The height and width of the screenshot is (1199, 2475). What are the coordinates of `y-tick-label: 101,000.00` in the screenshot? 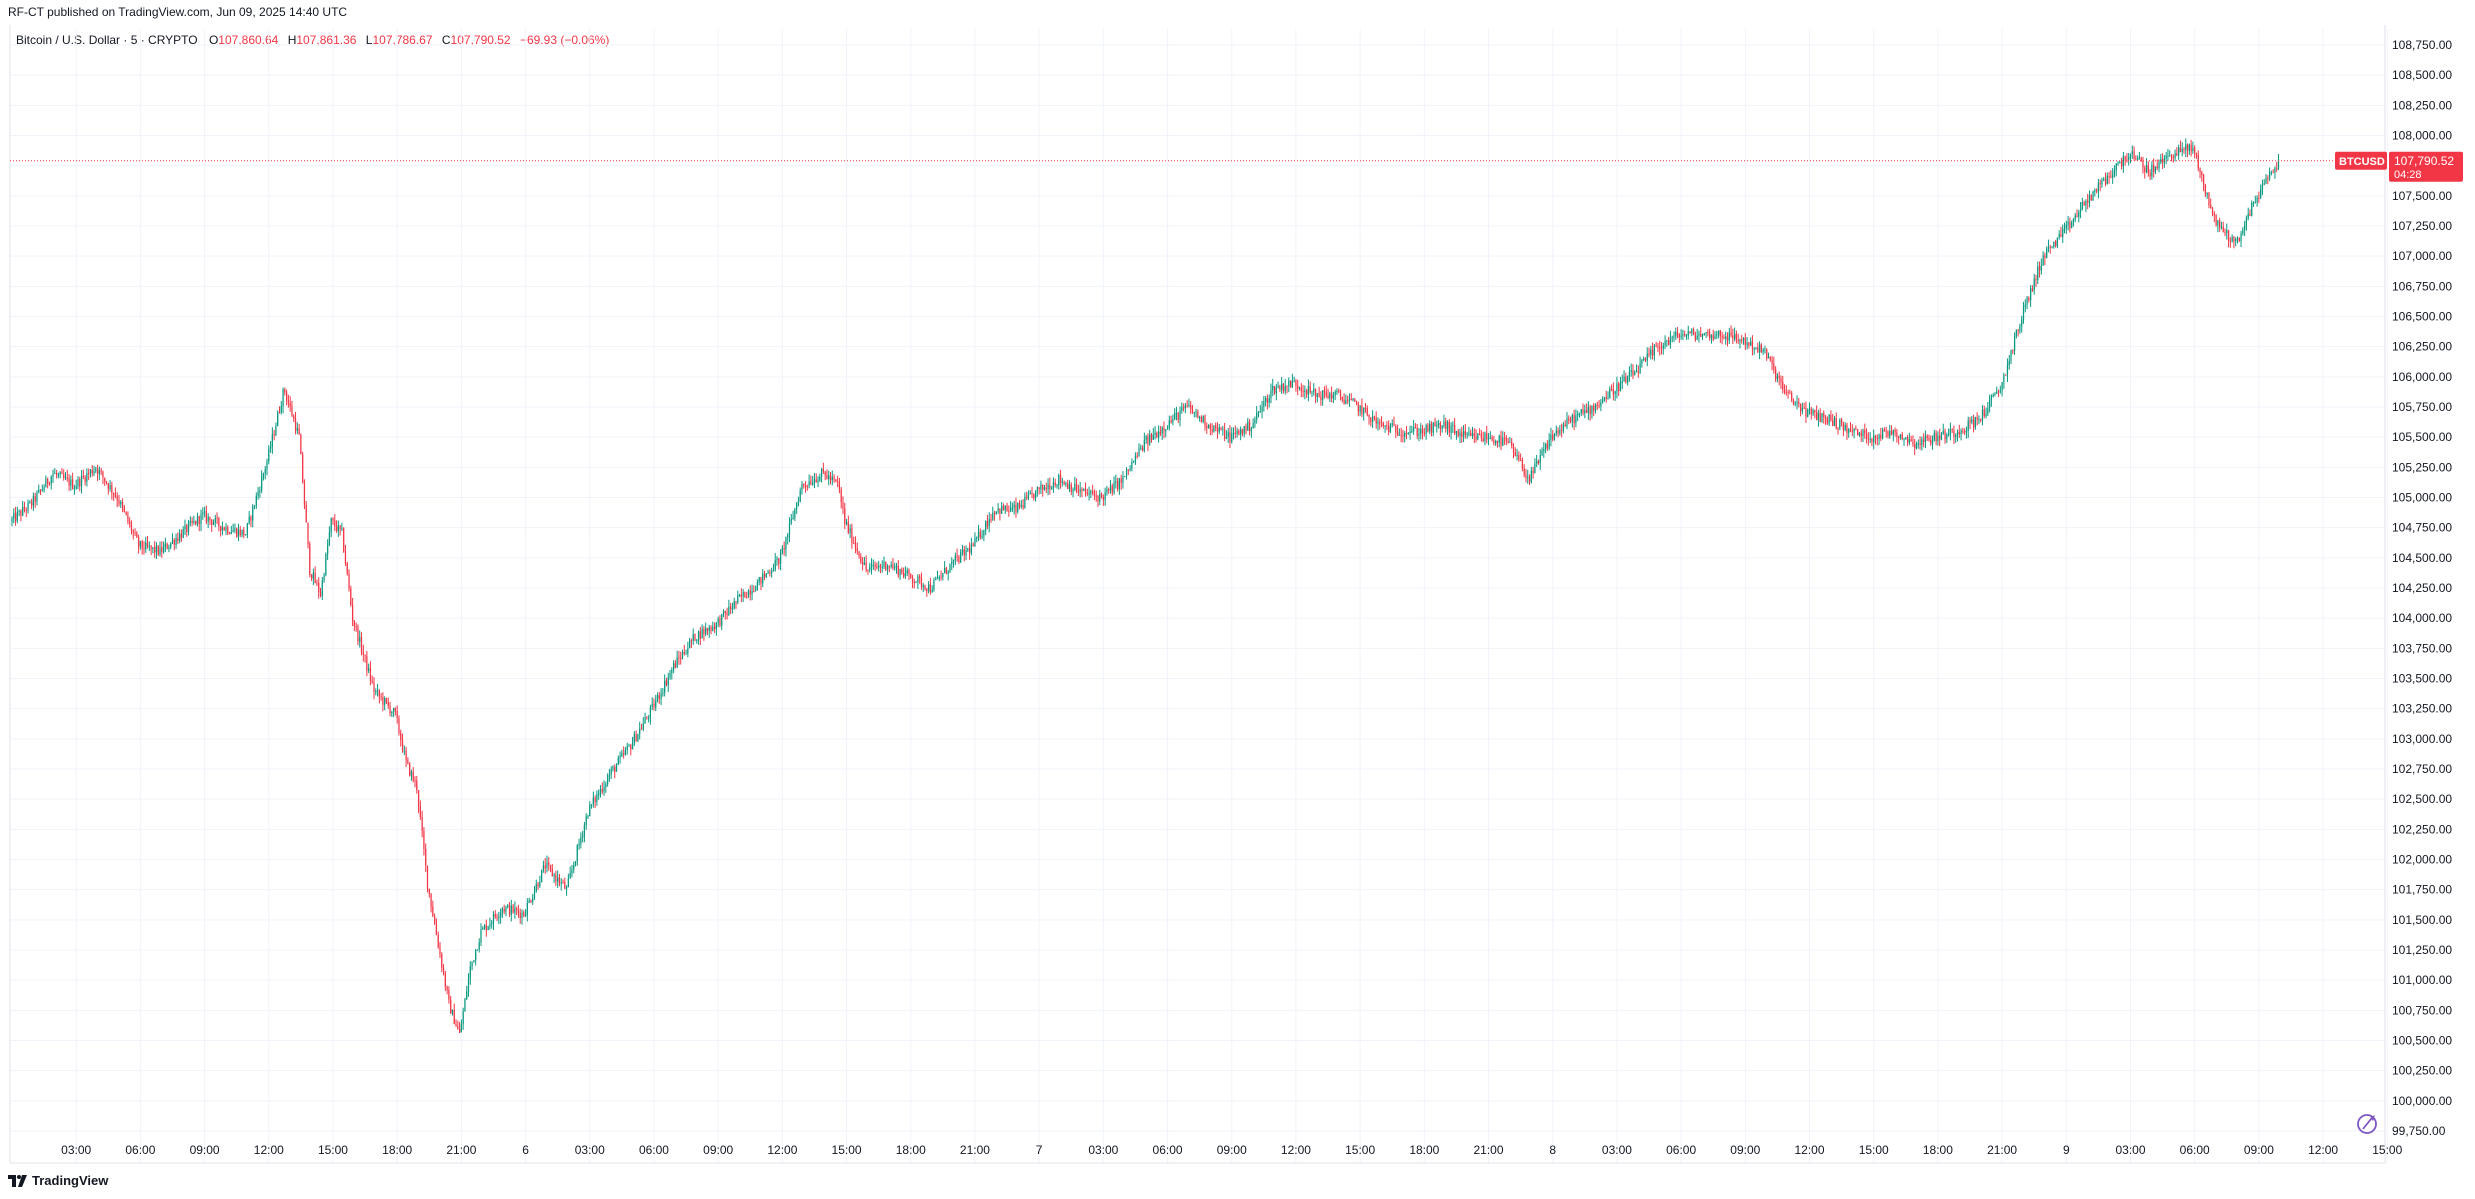 It's located at (2422, 980).